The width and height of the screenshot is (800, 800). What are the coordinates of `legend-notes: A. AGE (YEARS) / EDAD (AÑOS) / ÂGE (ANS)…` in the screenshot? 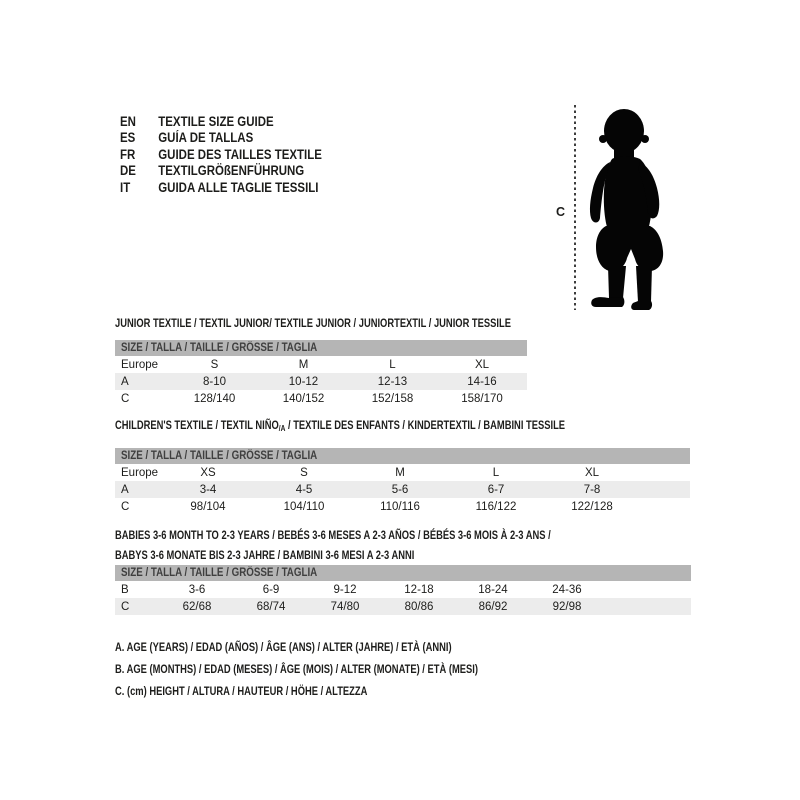 It's located at (347, 669).